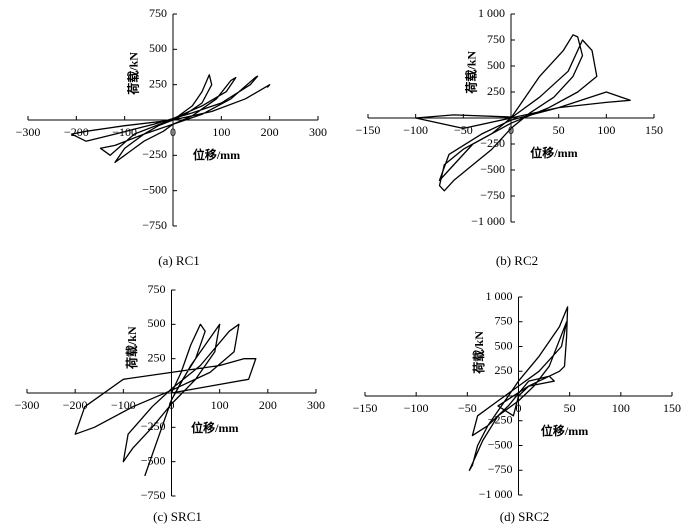 This screenshot has height=531, width=700. Describe the element at coordinates (517, 260) in the screenshot. I see `panel-caption: (b) RC2` at that location.